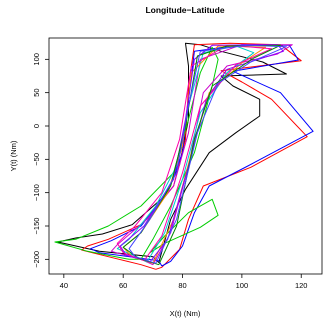 This screenshot has height=322, width=323. Describe the element at coordinates (36, 259) in the screenshot. I see `y-tick-label: −200` at that location.